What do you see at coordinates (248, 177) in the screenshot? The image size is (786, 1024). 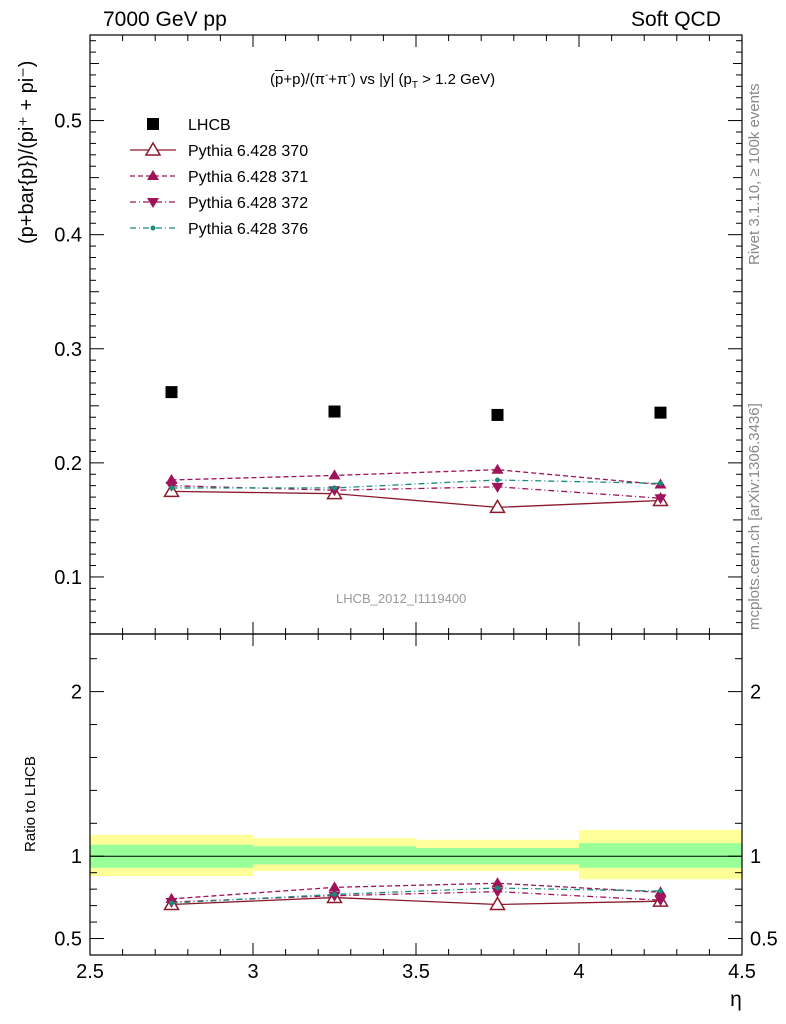 I see `legend-pythia-6-428-371-label: Pythia 6.428 371` at bounding box center [248, 177].